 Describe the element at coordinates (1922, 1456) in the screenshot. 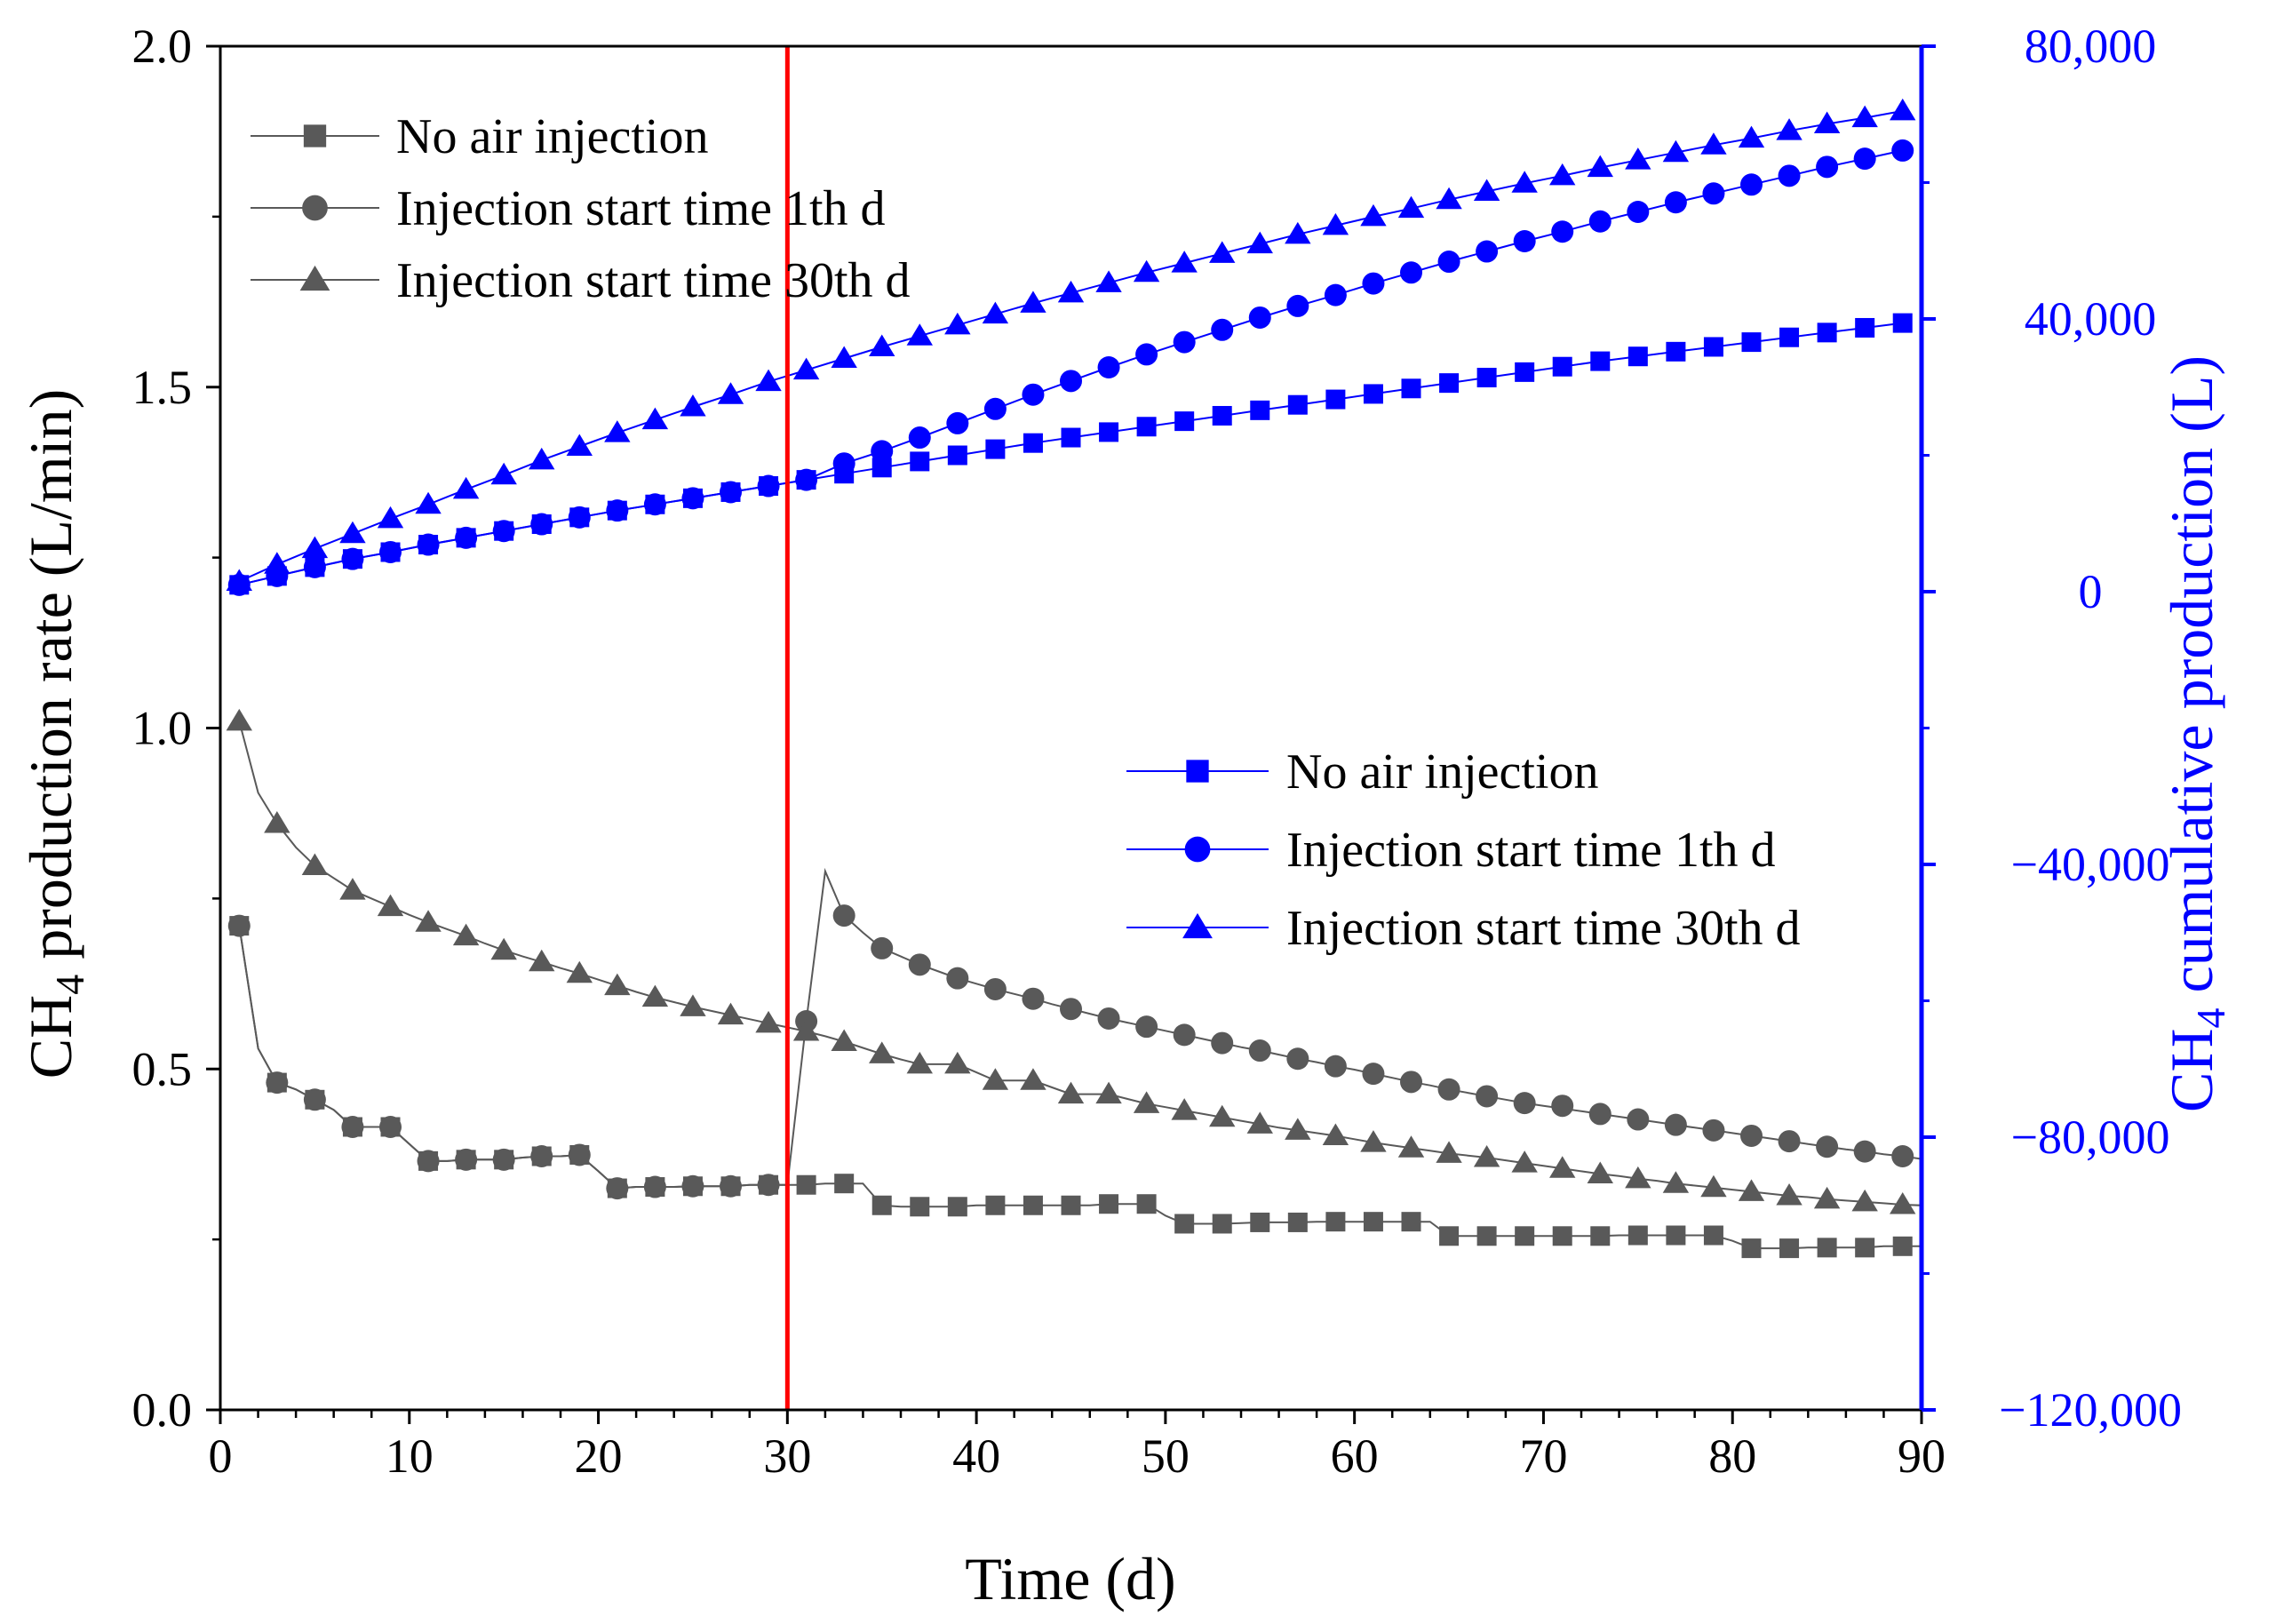

I see `x-tick-label: 90` at that location.